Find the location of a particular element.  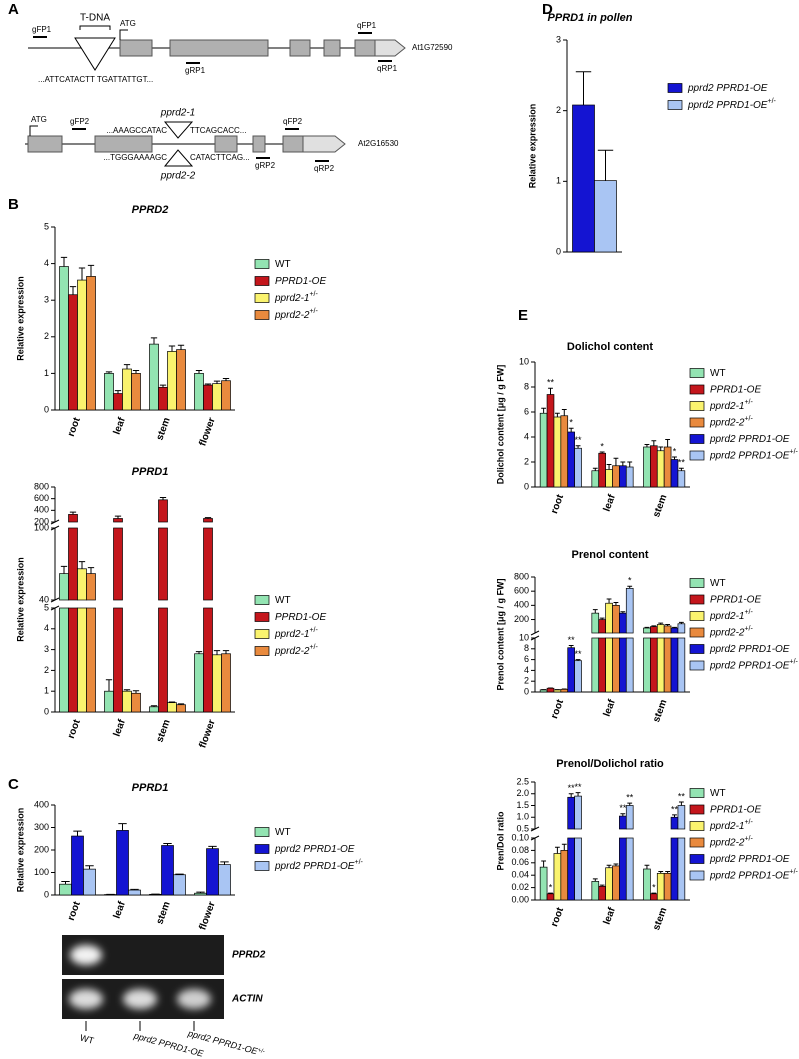

gel-band is located at coordinates (194, 999).